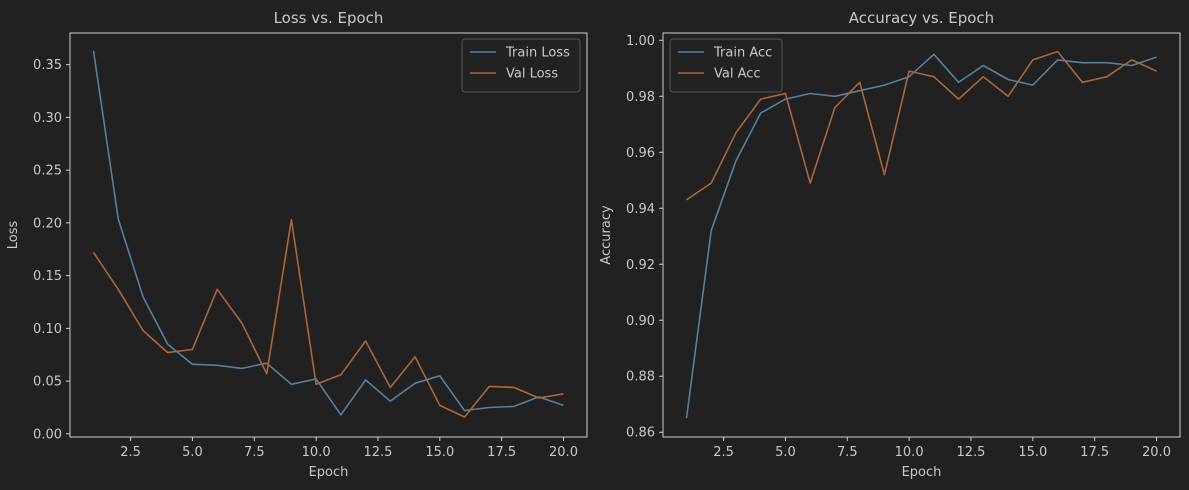 This screenshot has height=490, width=1189. What do you see at coordinates (640, 377) in the screenshot?
I see `y-tick-label: 0.88` at bounding box center [640, 377].